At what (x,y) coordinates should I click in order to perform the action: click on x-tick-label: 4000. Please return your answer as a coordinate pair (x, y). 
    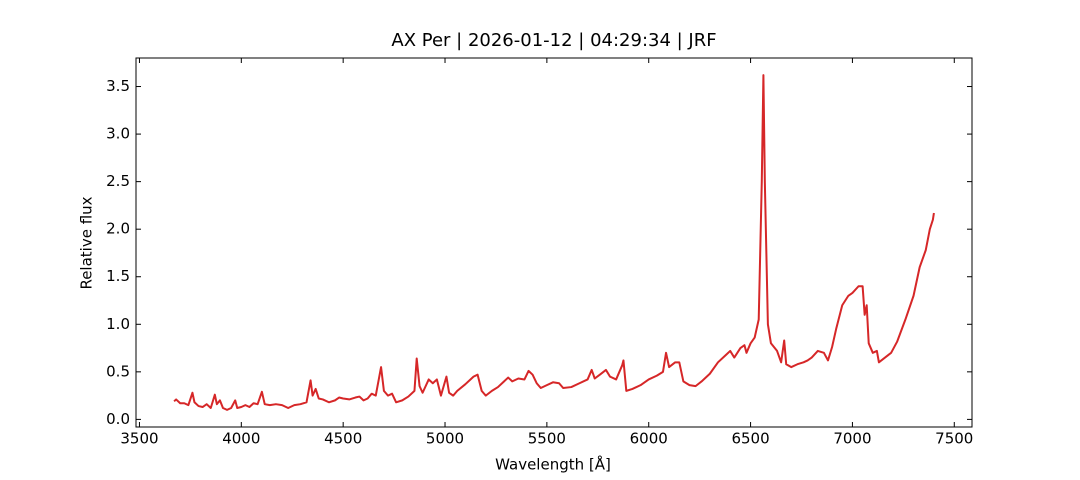
    Looking at the image, I should click on (241, 439).